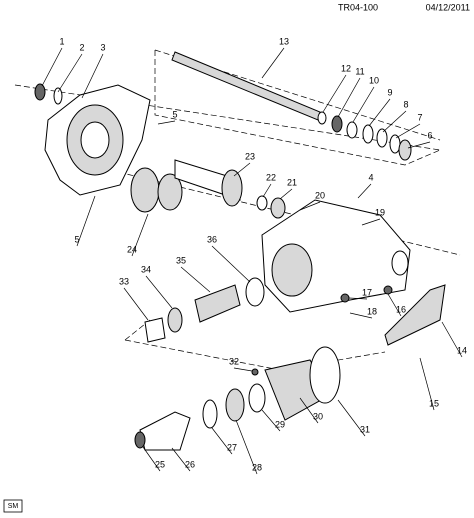 The image size is (474, 518). What do you see at coordinates (255, 355) in the screenshot?
I see `output-group-outline` at bounding box center [255, 355].